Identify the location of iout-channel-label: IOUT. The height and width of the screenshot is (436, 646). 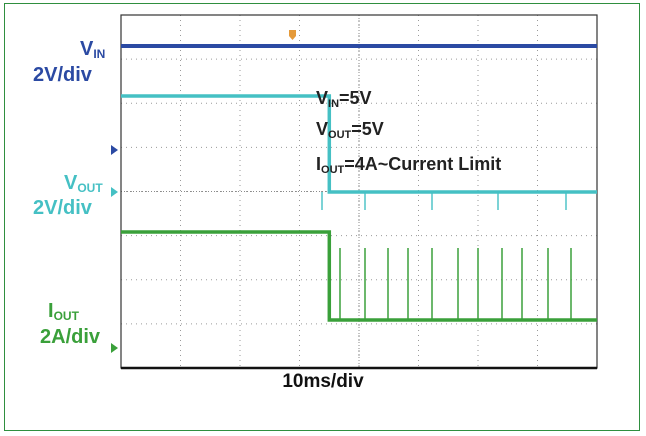
(63, 311).